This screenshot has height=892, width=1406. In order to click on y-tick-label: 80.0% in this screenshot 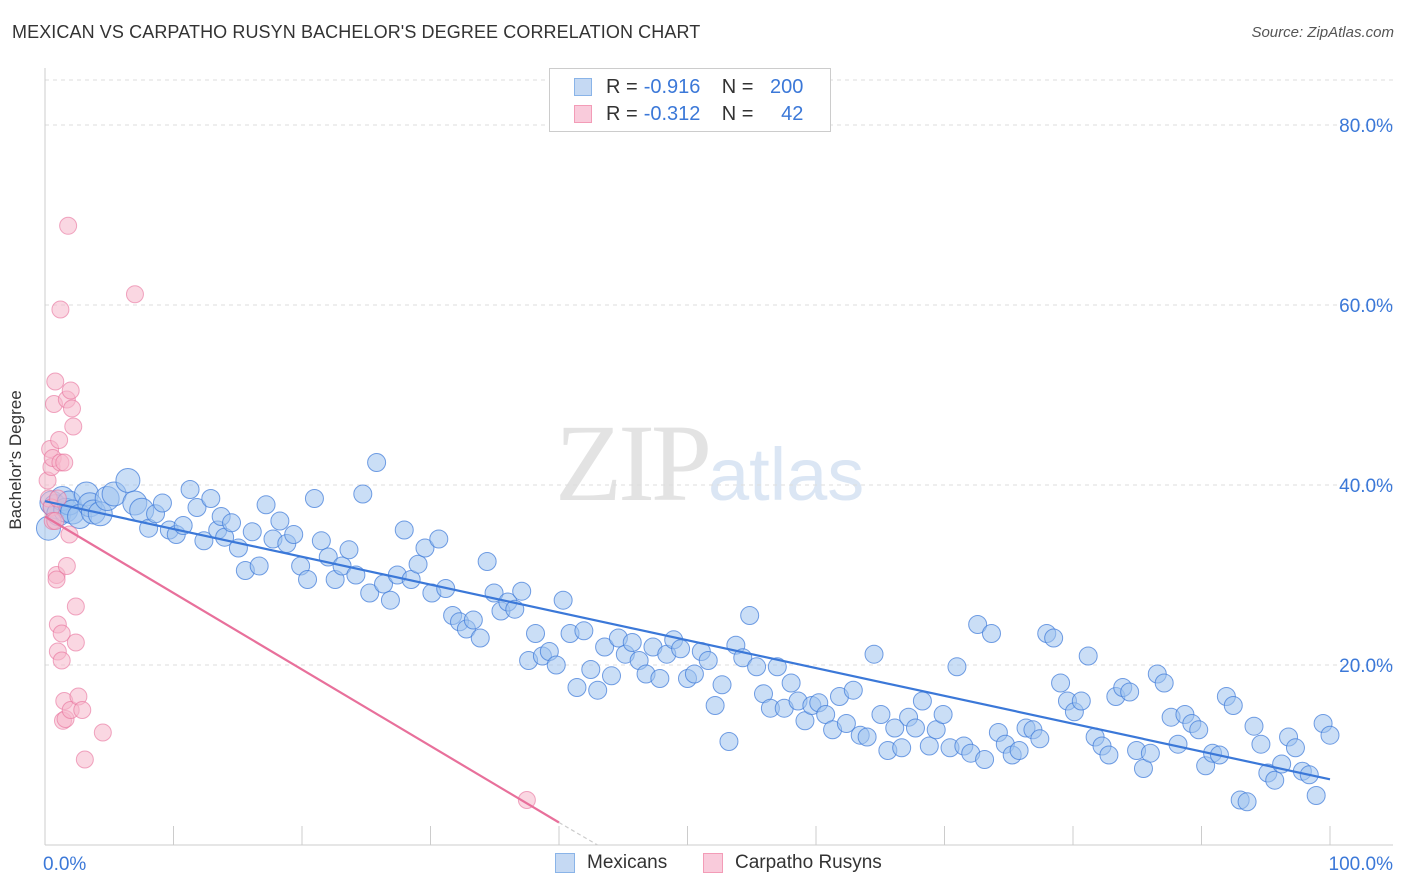, I will do `click(1366, 126)`.